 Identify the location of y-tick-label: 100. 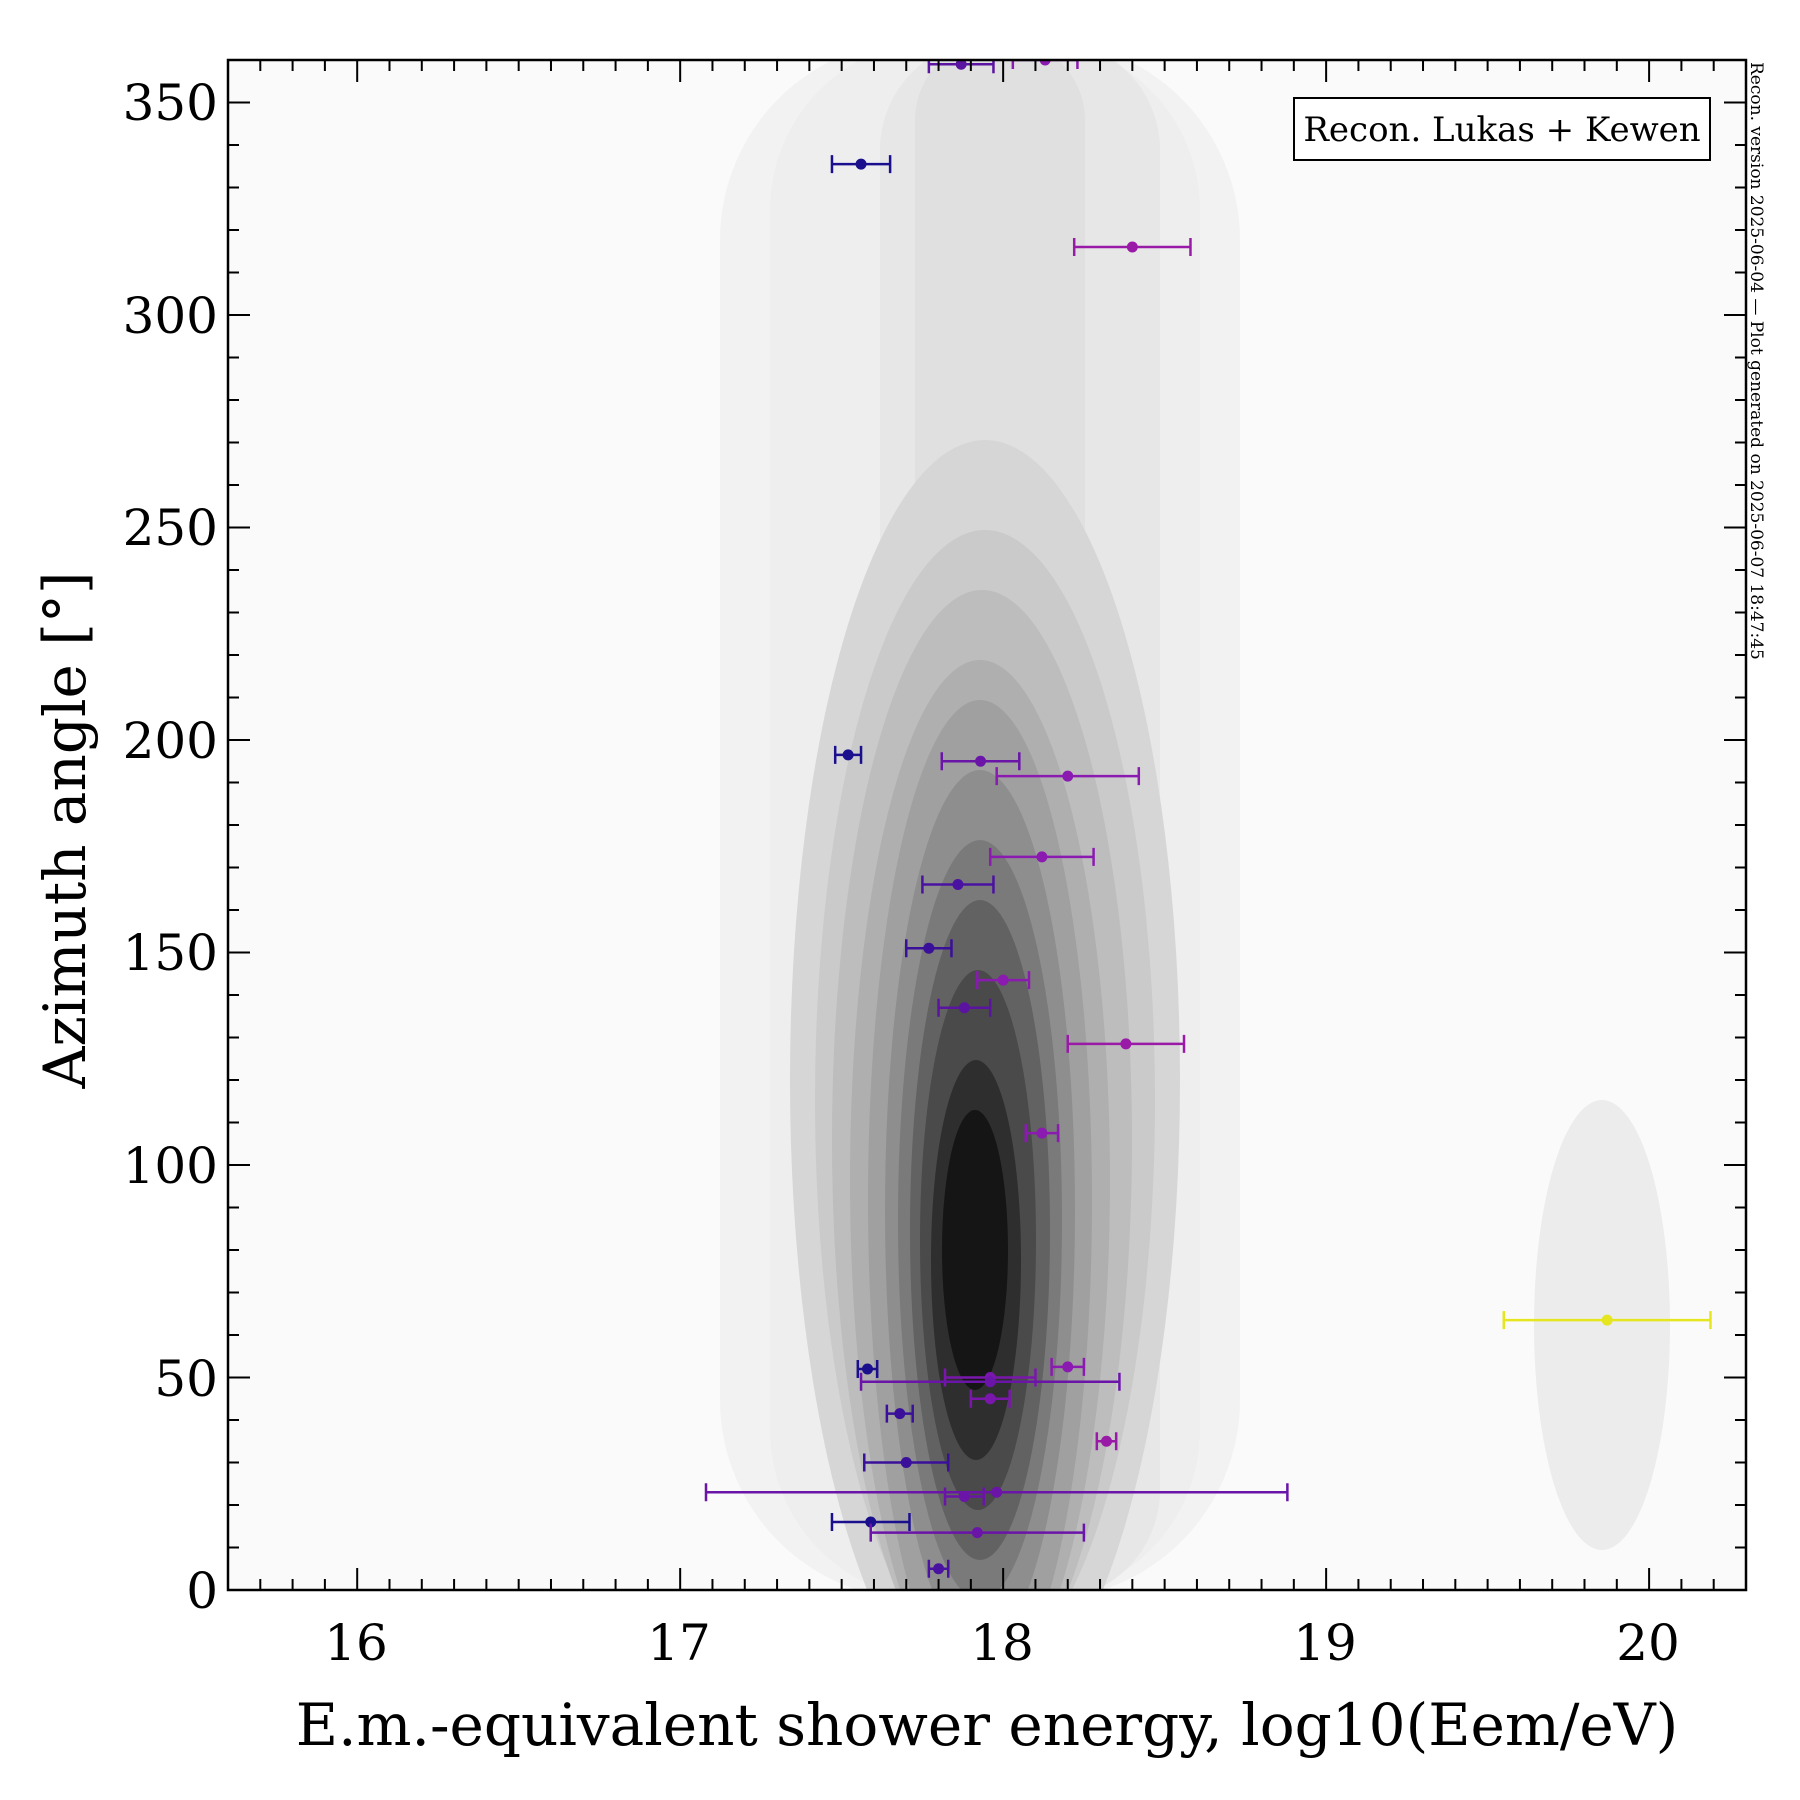
(170, 1166).